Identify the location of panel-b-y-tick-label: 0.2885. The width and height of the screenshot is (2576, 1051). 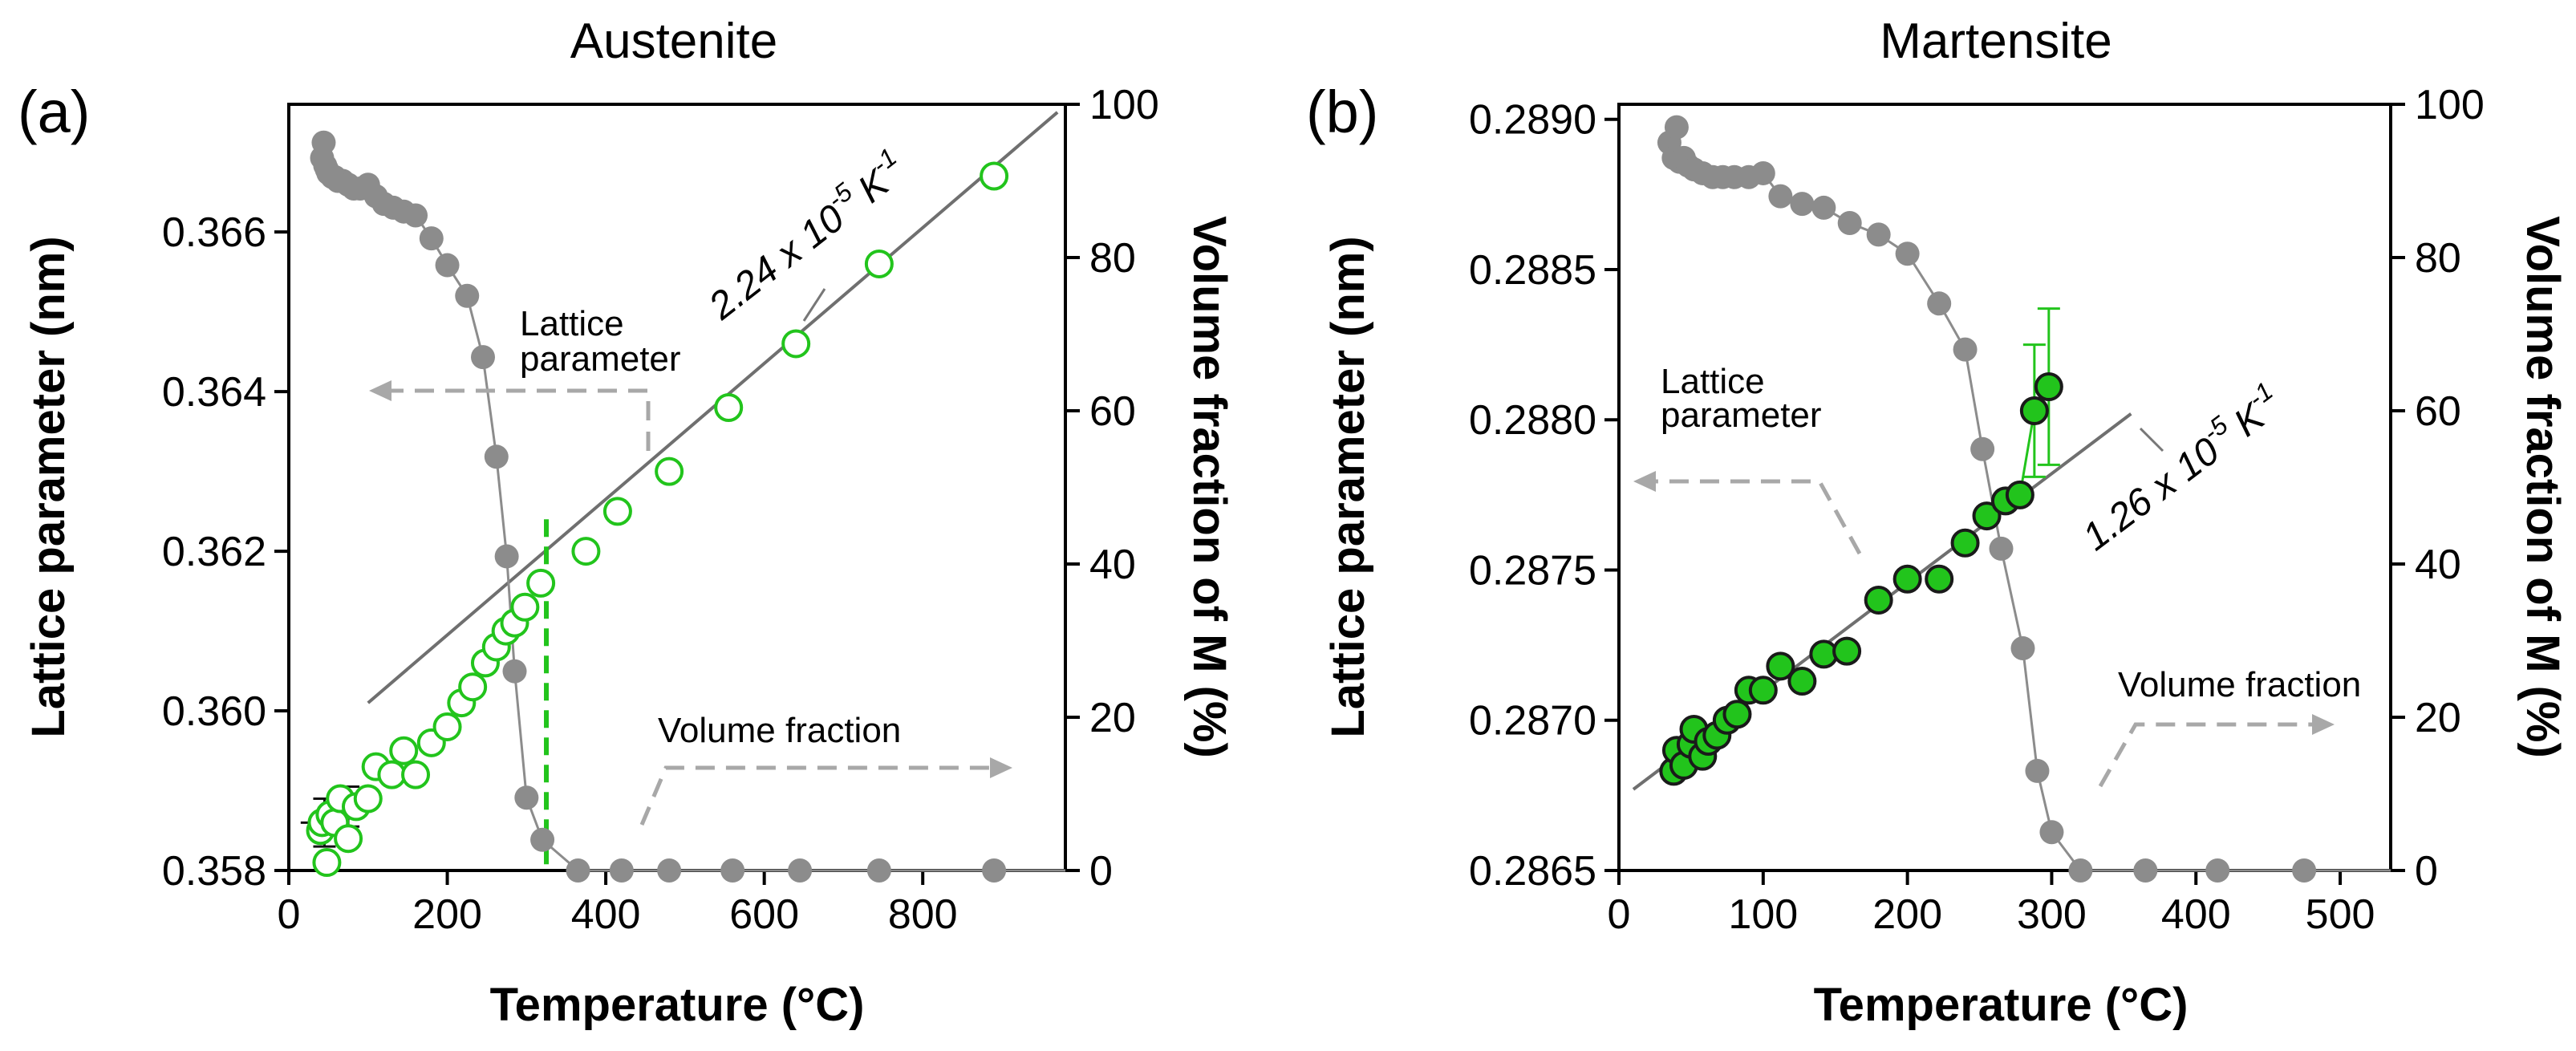
(1532, 270).